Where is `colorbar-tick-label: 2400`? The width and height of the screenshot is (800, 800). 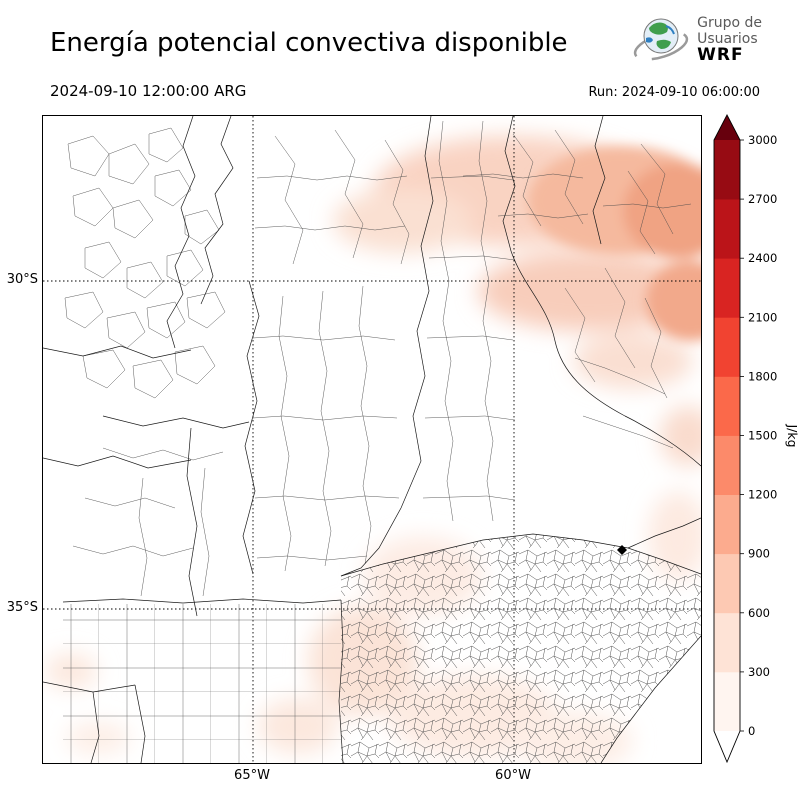 colorbar-tick-label: 2400 is located at coordinates (762, 258).